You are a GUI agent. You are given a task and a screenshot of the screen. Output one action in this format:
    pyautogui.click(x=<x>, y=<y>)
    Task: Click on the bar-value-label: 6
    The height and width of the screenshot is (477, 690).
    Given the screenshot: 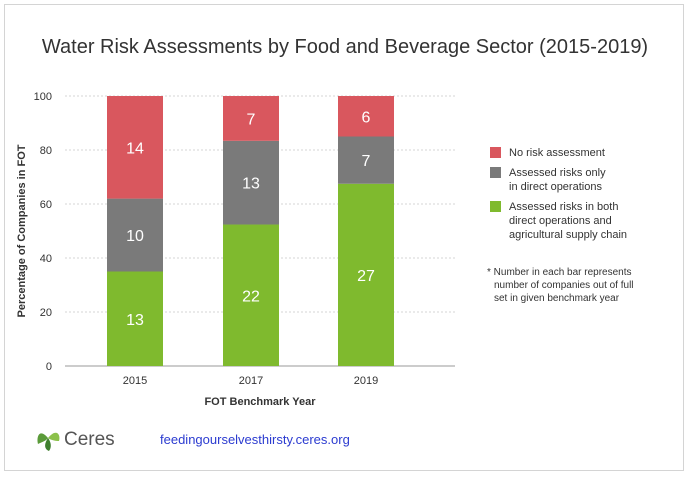 What is the action you would take?
    pyautogui.click(x=366, y=117)
    